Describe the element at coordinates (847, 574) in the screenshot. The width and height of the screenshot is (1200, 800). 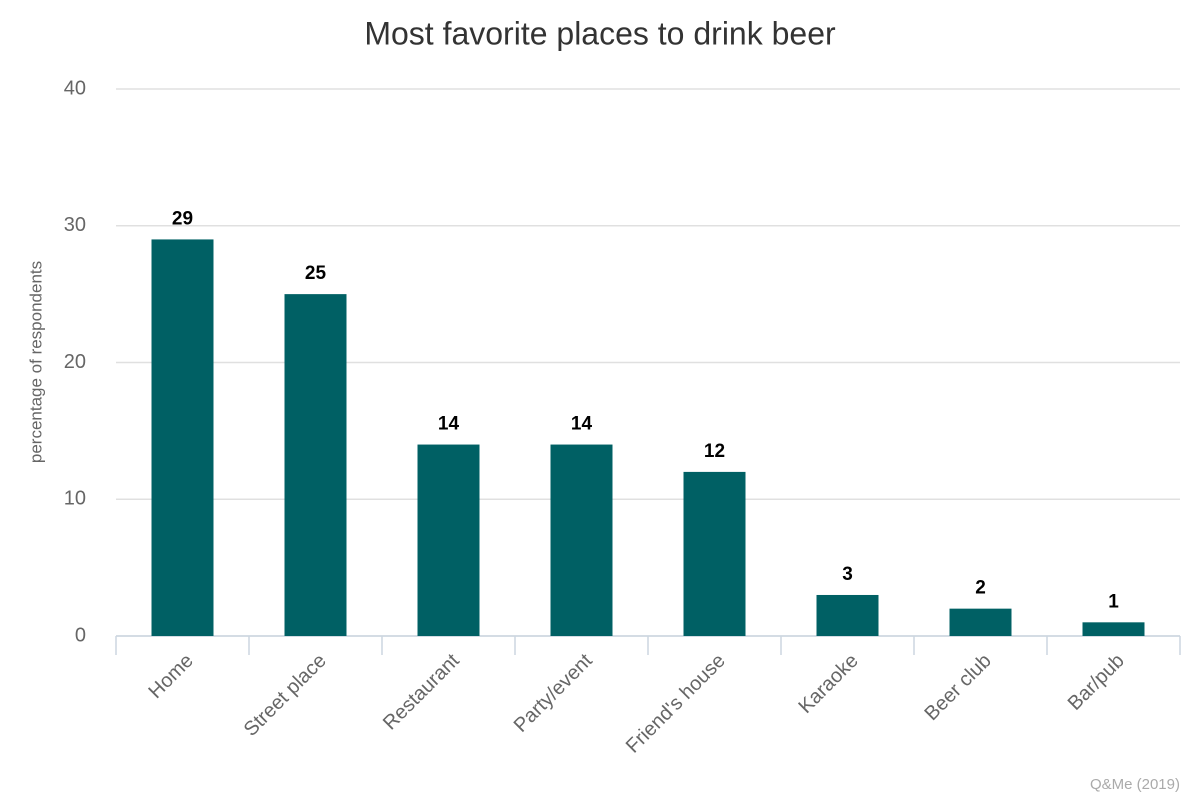
I see `data-label: 3` at that location.